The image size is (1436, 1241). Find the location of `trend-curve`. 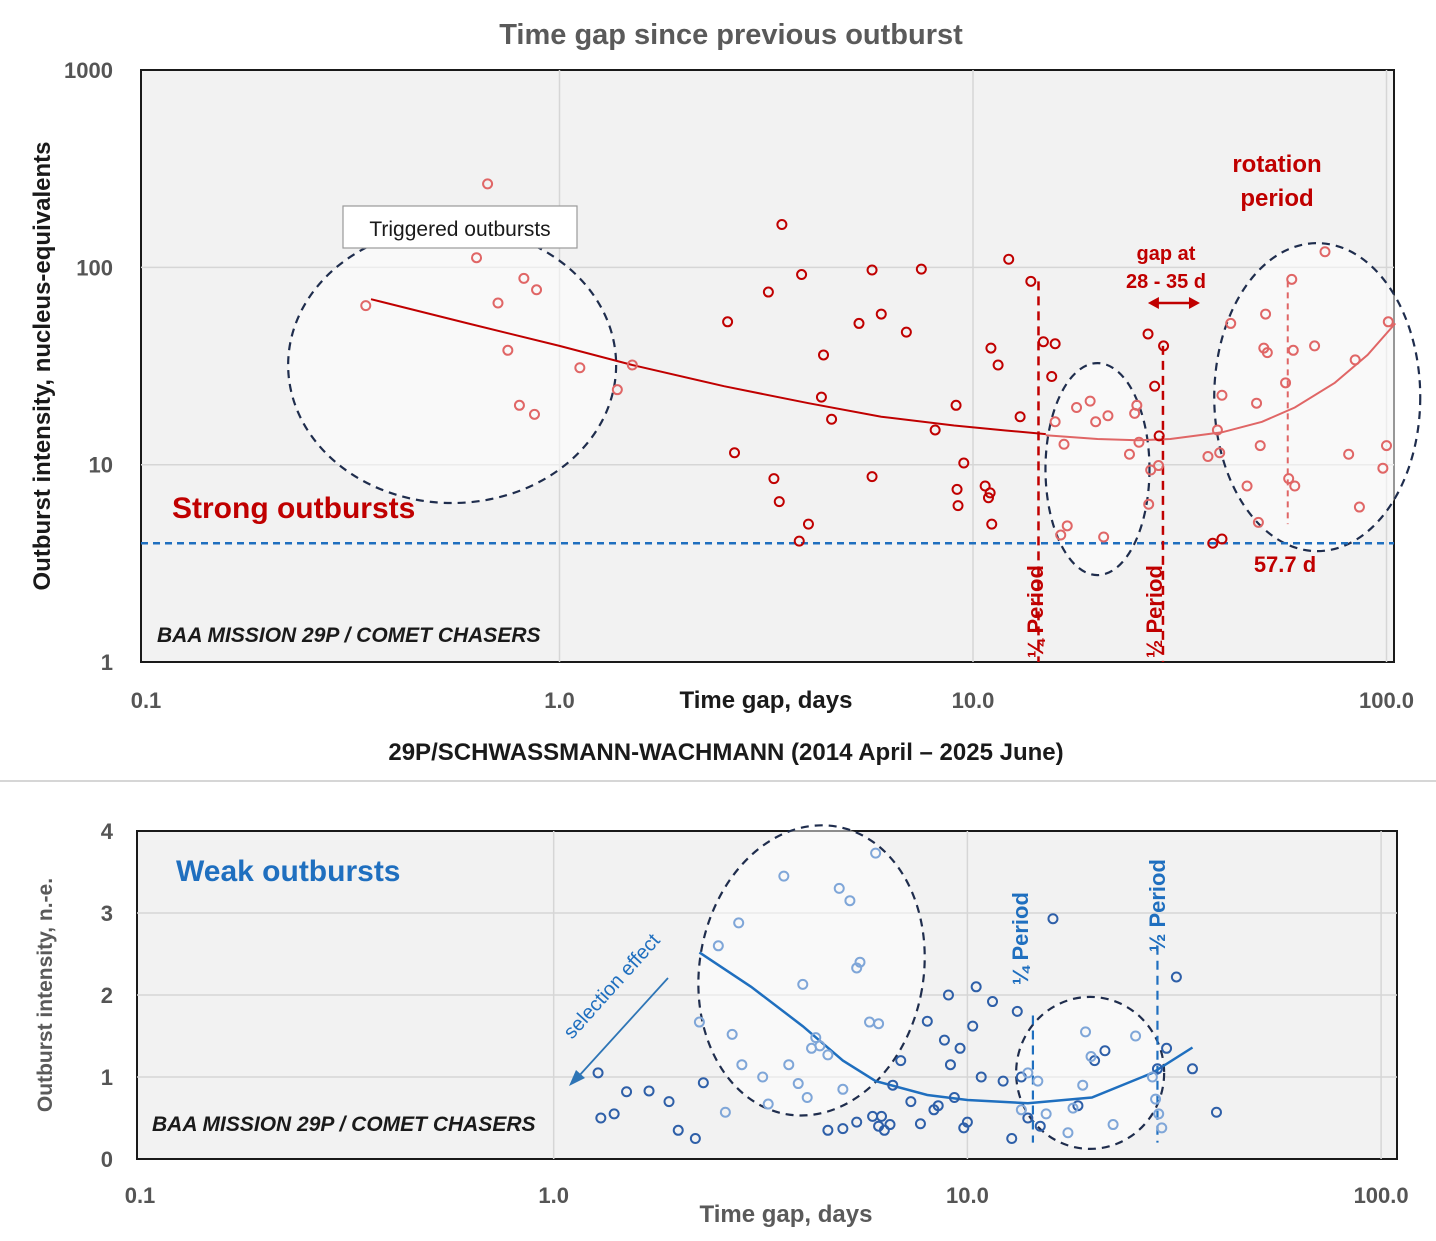

trend-curve is located at coordinates (946, 1028).